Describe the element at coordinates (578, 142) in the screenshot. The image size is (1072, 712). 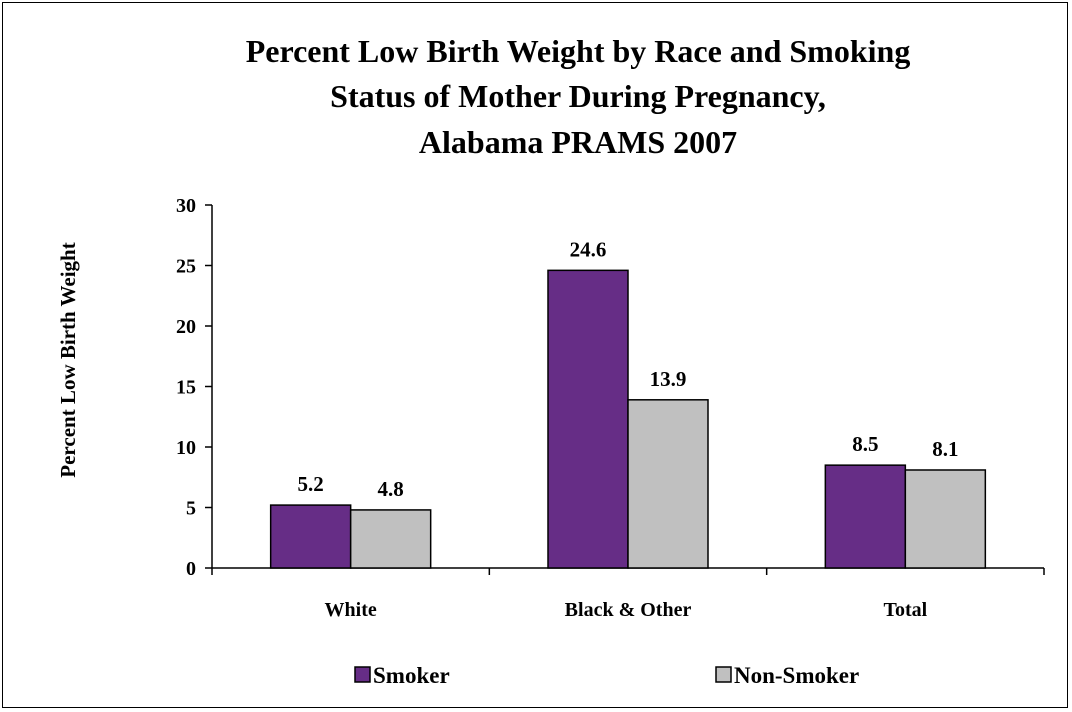
I see `chart-title-line-3: Alabama PRAMS 2007` at that location.